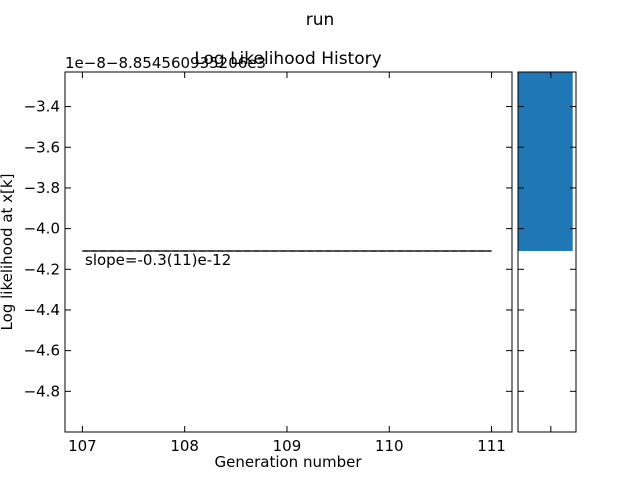 The width and height of the screenshot is (640, 480). I want to click on side-bars-group, so click(545, 161).